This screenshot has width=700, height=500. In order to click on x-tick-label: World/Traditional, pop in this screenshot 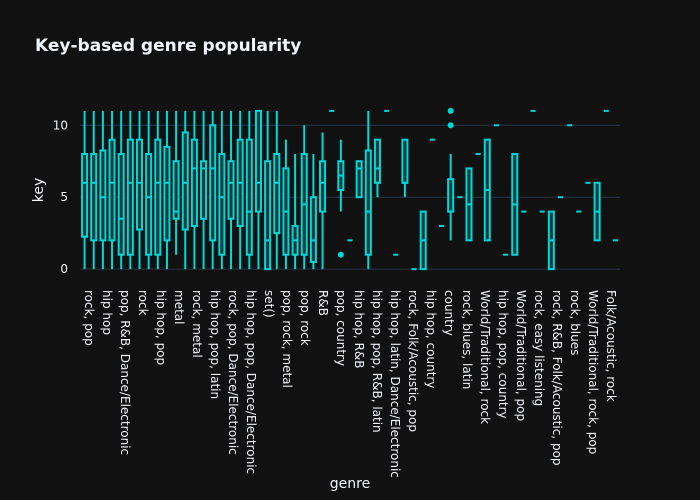, I will do `click(521, 355)`.